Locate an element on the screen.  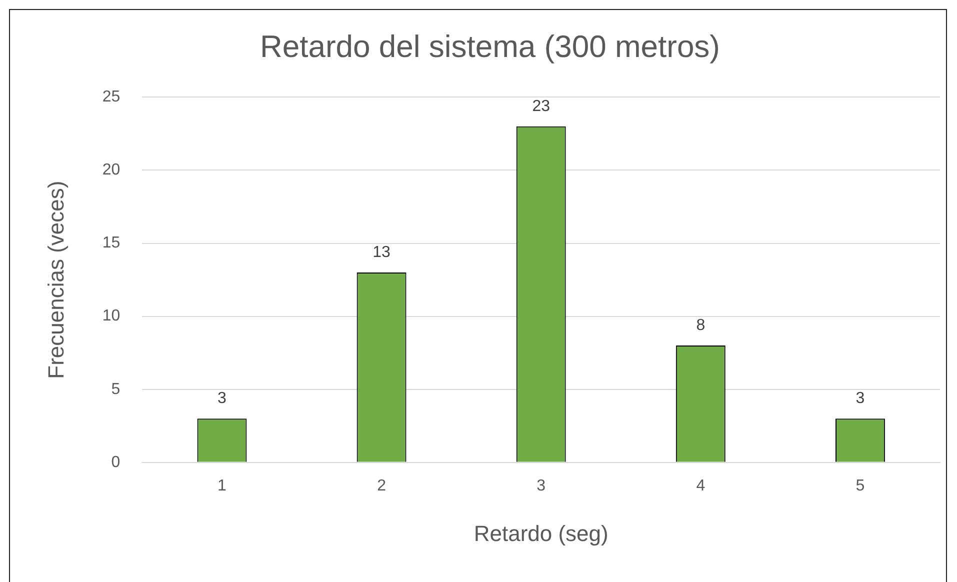
data-label: 8 is located at coordinates (701, 325).